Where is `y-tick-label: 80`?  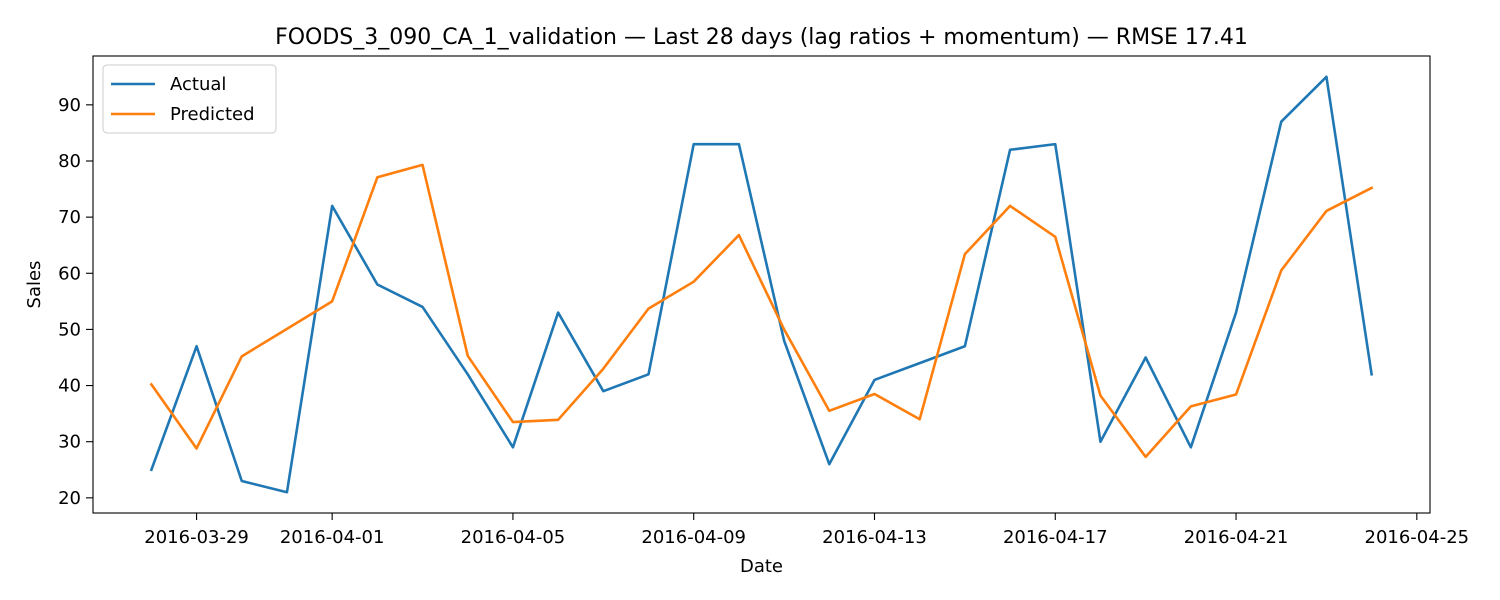
y-tick-label: 80 is located at coordinates (69, 161).